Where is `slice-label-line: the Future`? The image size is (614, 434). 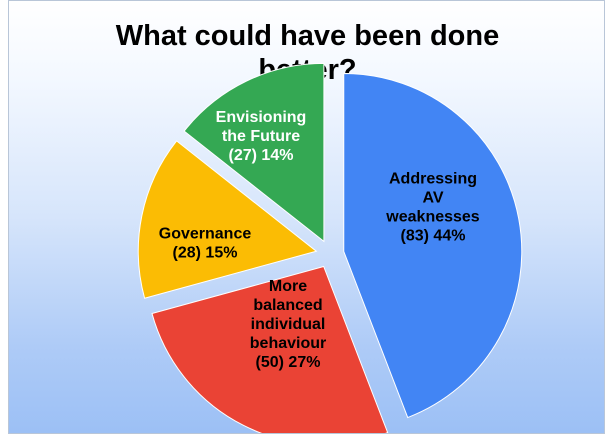
slice-label-line: the Future is located at coordinates (261, 136).